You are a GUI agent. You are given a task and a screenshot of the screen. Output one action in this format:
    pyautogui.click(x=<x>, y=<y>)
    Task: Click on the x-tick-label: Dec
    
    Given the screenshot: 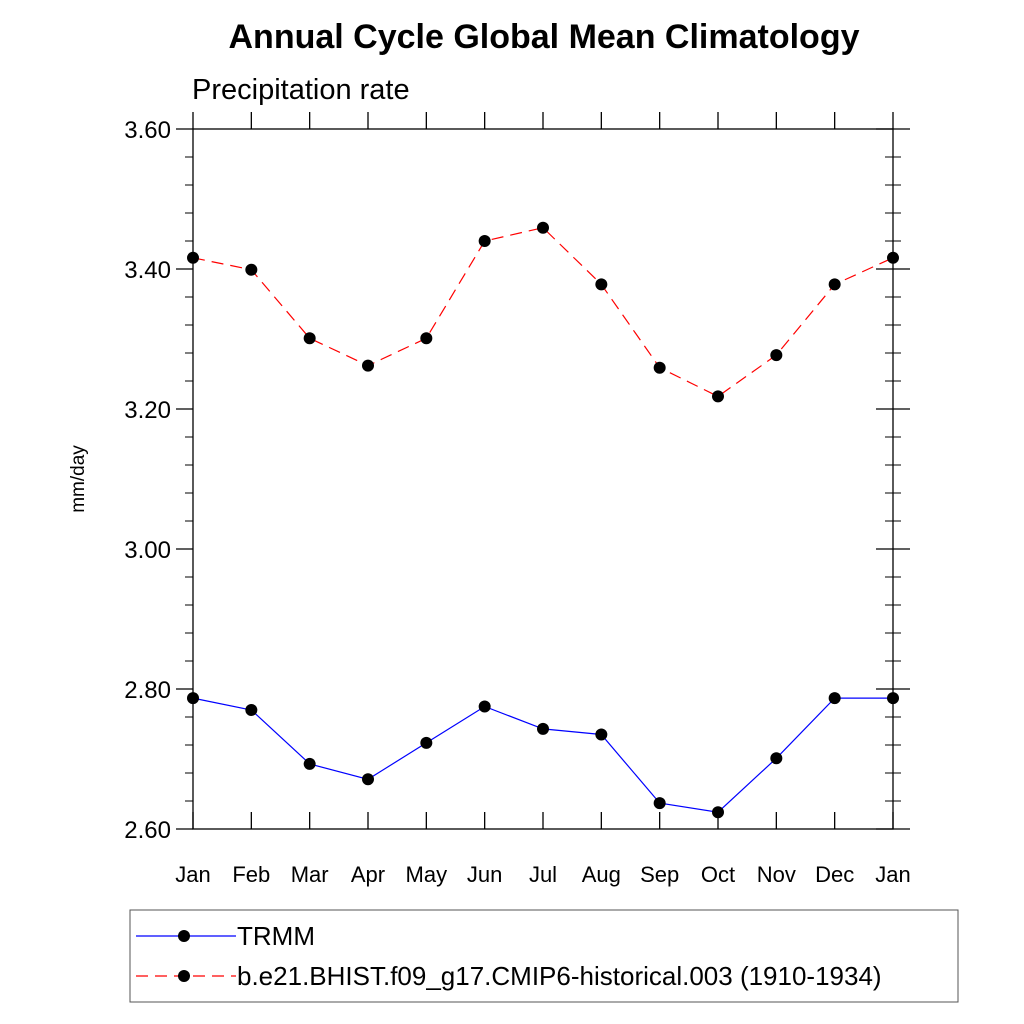 What is the action you would take?
    pyautogui.click(x=834, y=874)
    